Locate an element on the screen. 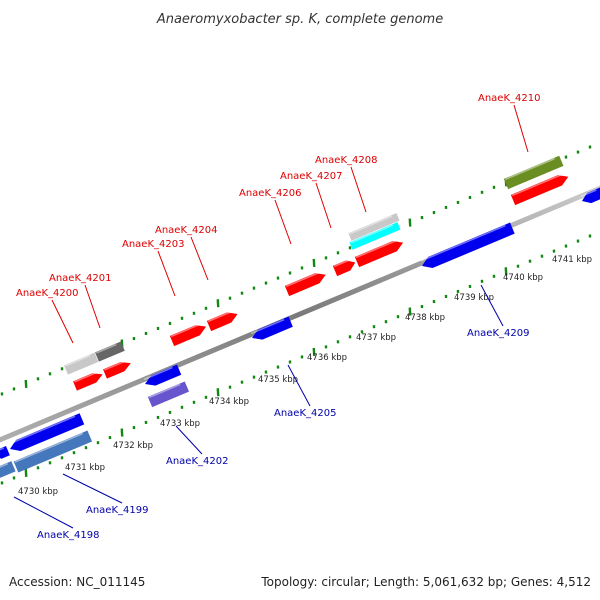 The height and width of the screenshot is (600, 600). scale-label: 4736 kbp is located at coordinates (327, 358).